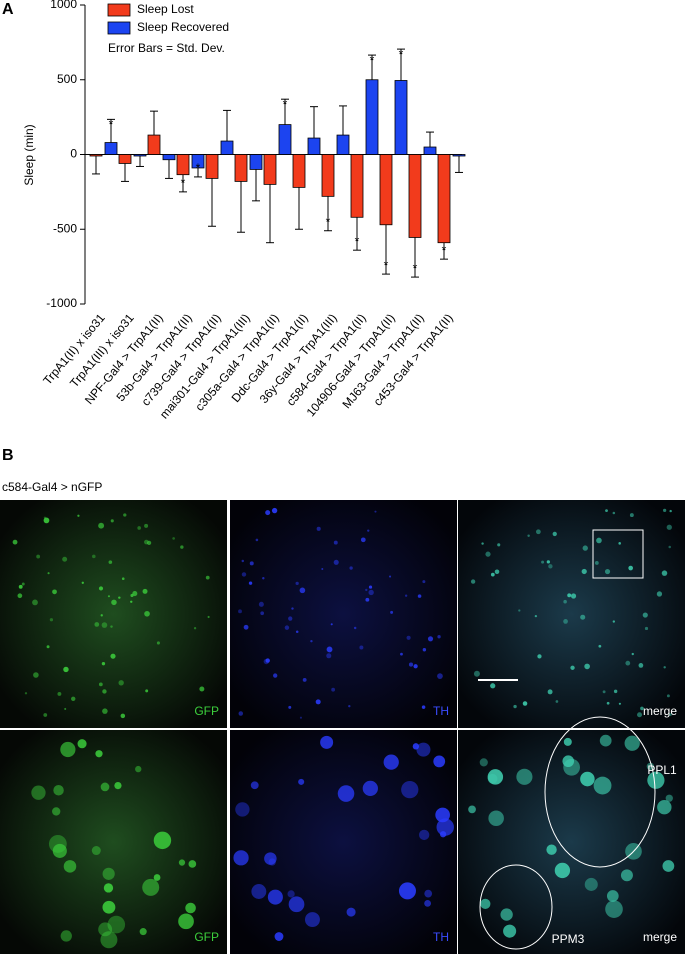 This screenshot has height=954, width=685. What do you see at coordinates (660, 937) in the screenshot?
I see `channel-label: merge` at bounding box center [660, 937].